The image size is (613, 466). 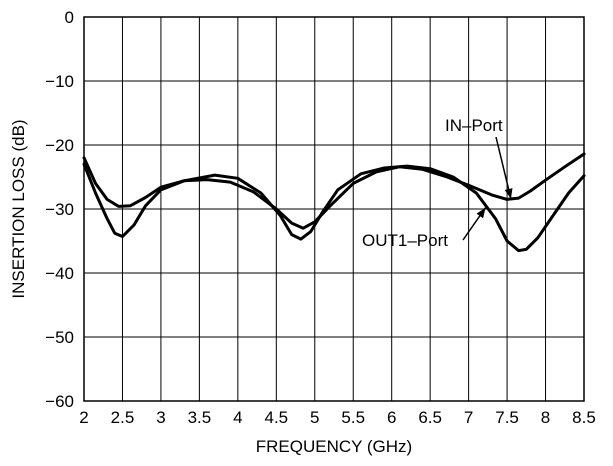 What do you see at coordinates (334, 446) in the screenshot?
I see `x-axis-label: FREQUENCY (GHz)` at bounding box center [334, 446].